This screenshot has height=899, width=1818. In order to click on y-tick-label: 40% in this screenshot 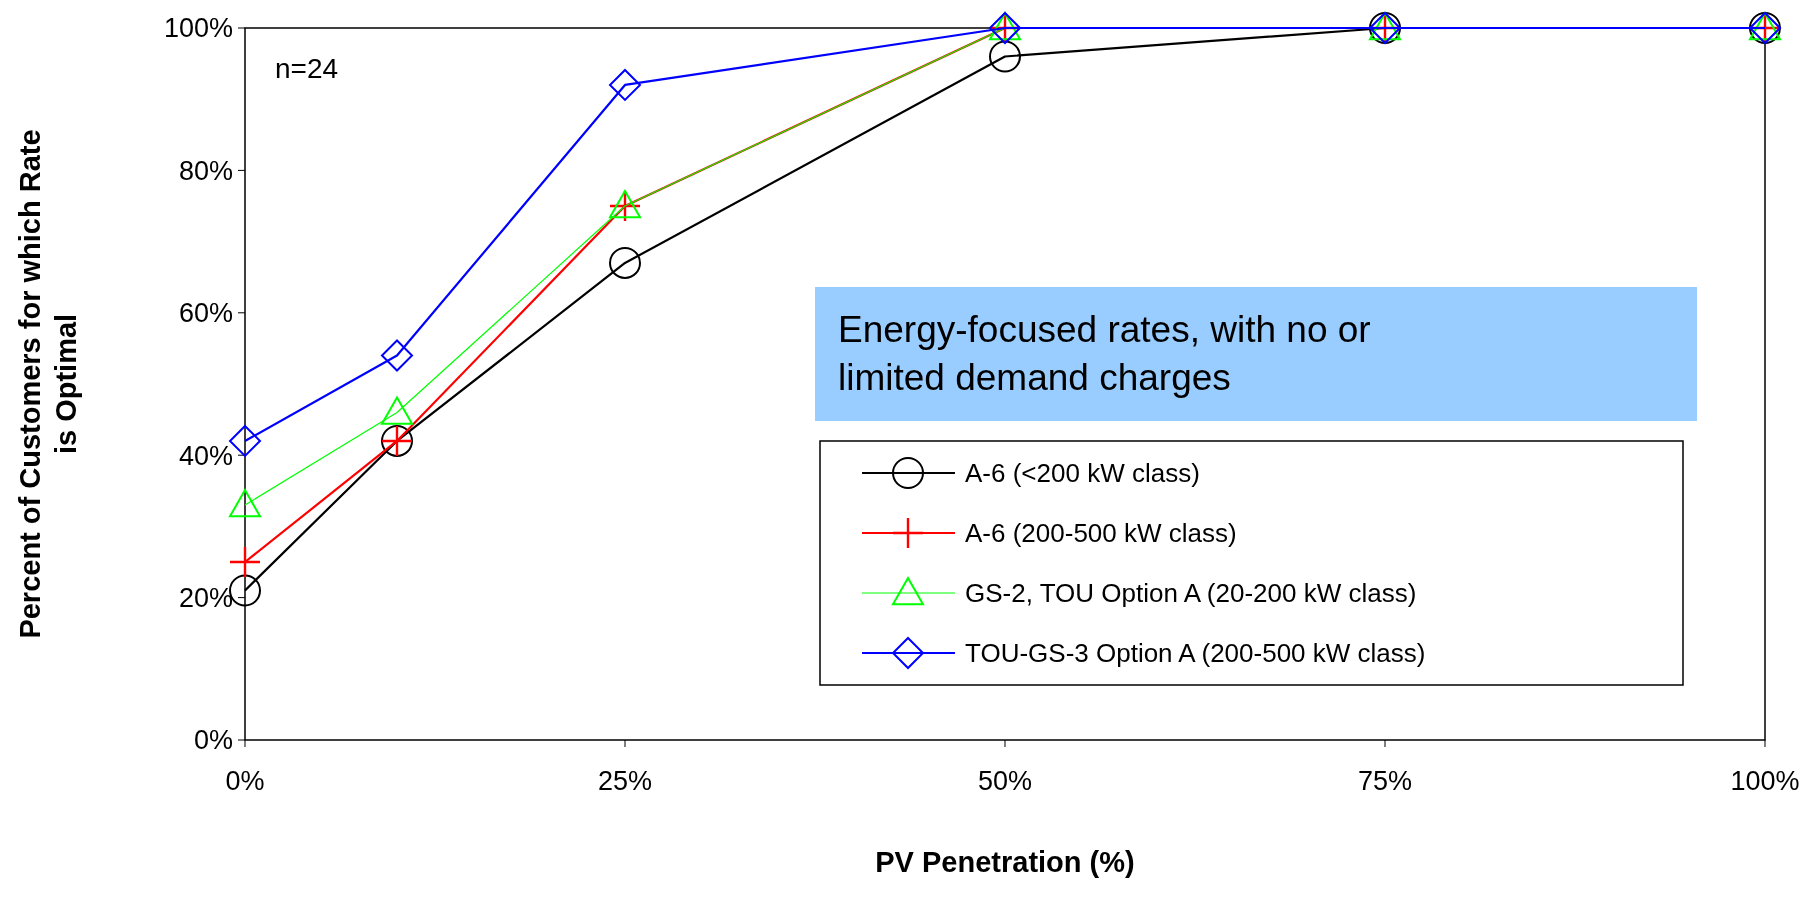, I will do `click(205, 455)`.